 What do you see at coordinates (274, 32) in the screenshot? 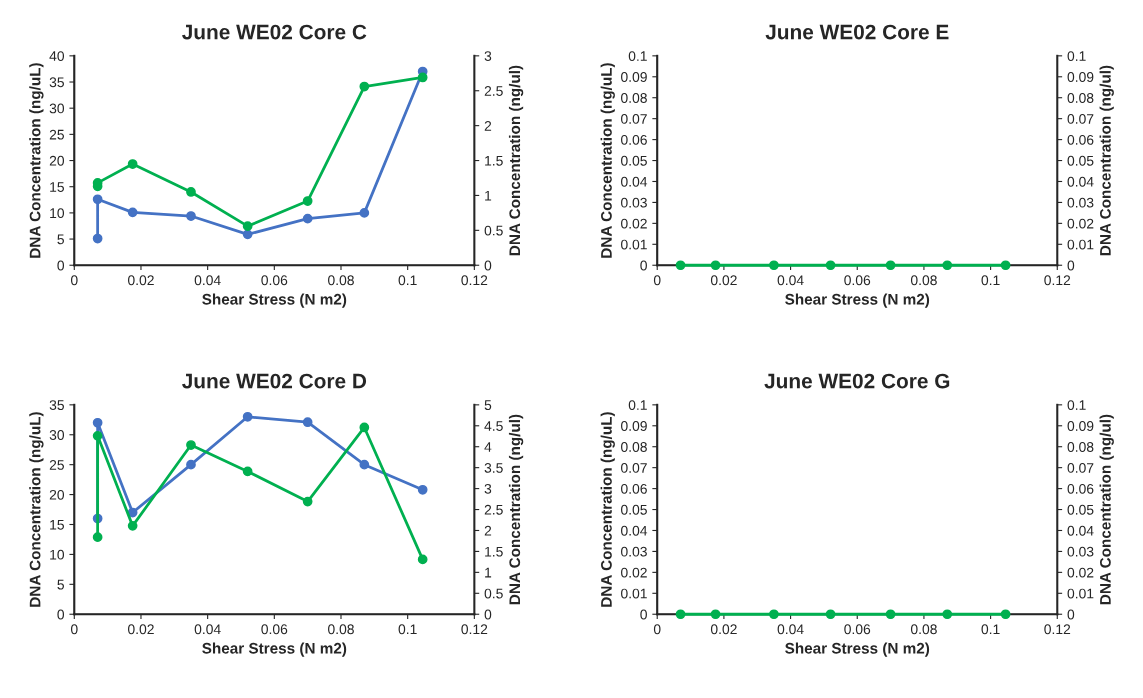
I see `chart-title: June WE02 Core C` at bounding box center [274, 32].